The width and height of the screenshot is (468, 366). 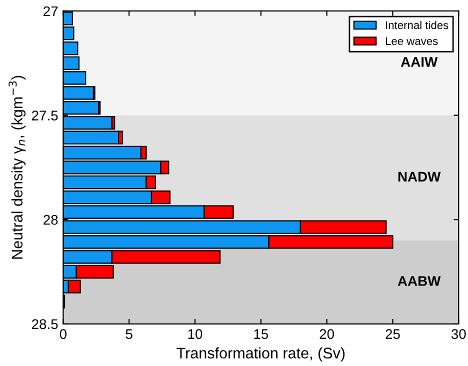 I want to click on x-tick-label: 15, so click(x=261, y=334).